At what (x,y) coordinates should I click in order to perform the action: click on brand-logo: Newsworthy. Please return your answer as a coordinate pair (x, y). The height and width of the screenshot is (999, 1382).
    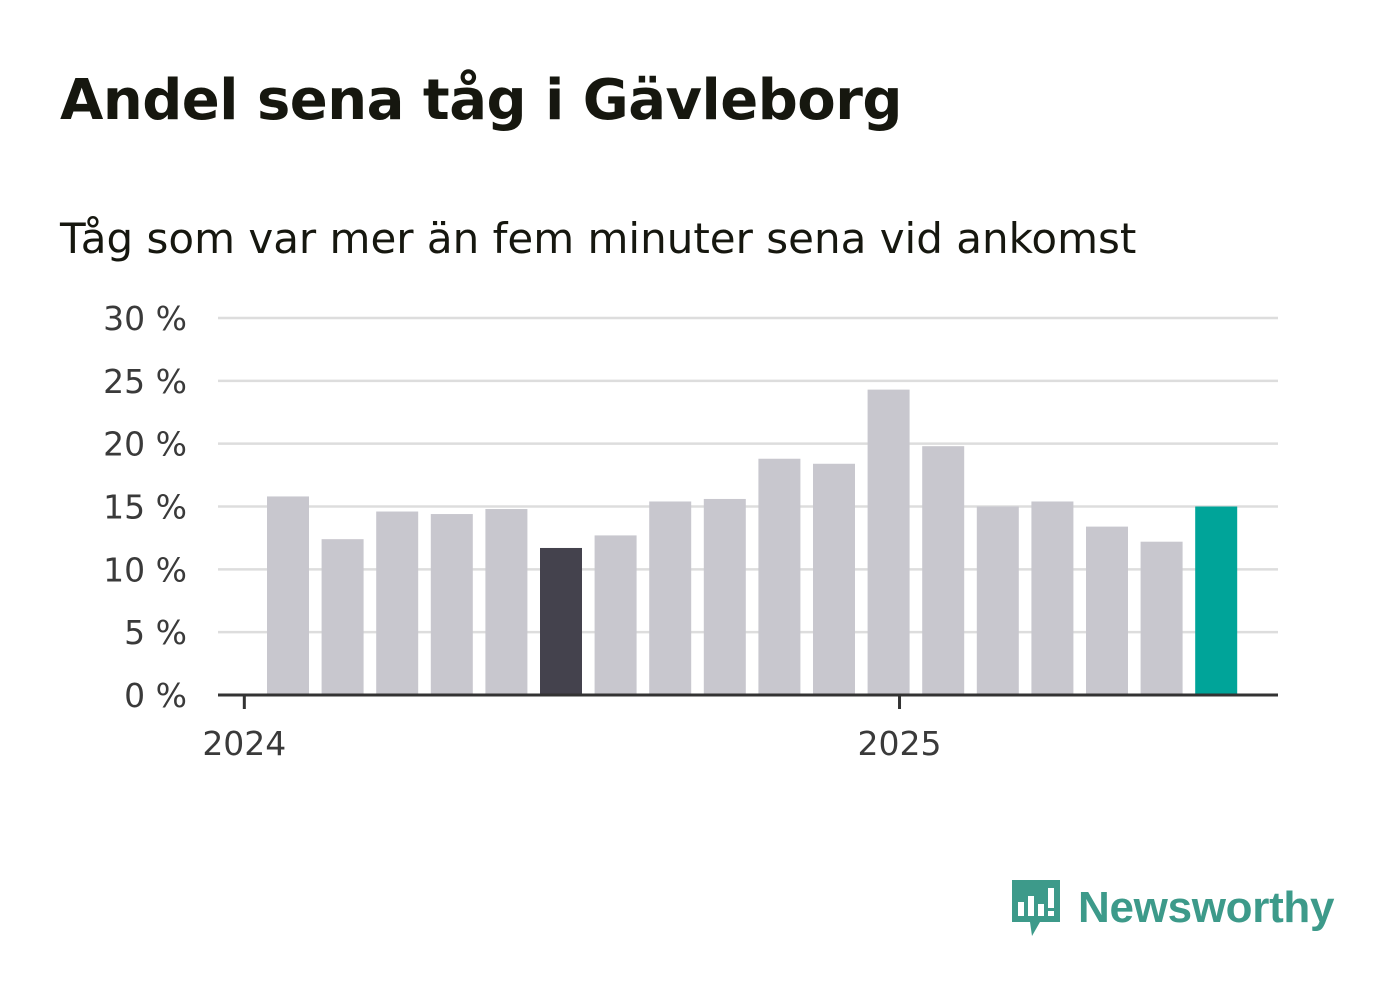
    Looking at the image, I should click on (1172, 908).